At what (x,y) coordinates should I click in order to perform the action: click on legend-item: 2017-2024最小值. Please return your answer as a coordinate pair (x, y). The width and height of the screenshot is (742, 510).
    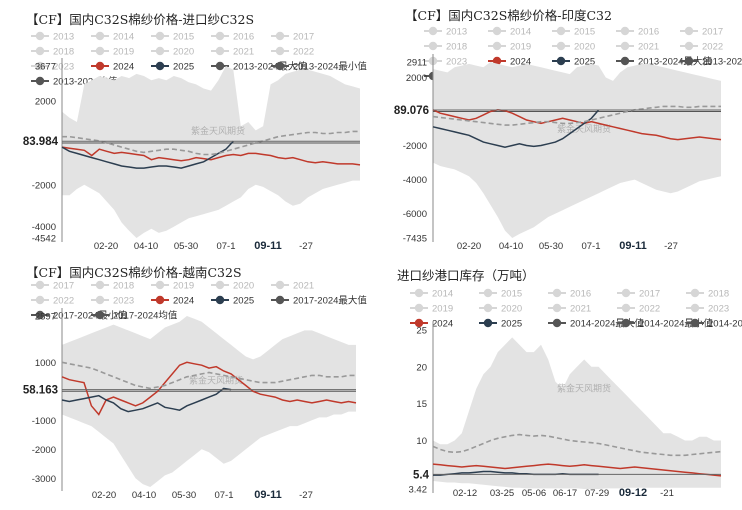
    Looking at the image, I should click on (79, 316).